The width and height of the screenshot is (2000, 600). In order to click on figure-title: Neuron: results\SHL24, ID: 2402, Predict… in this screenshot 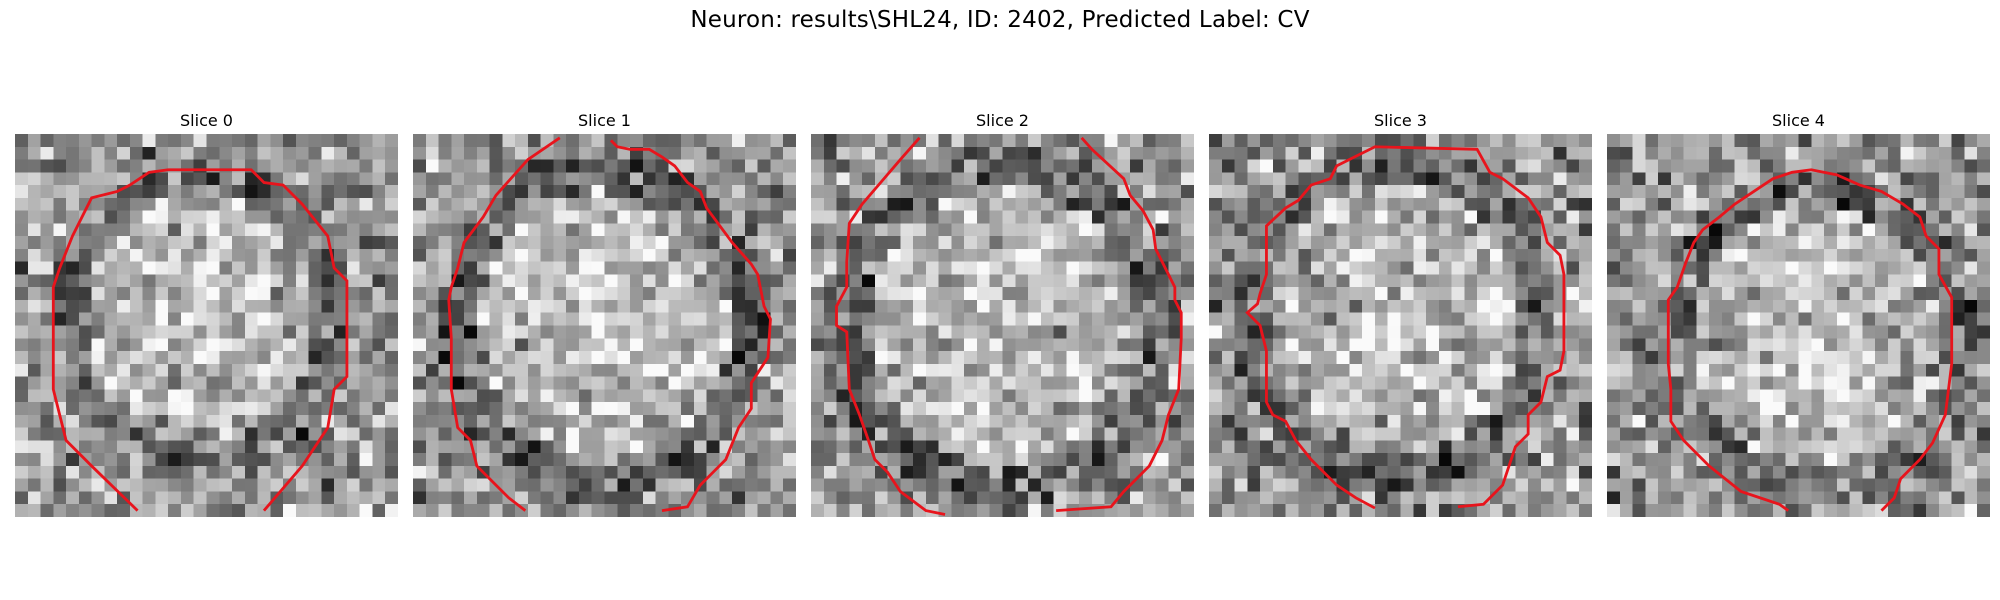, I will do `click(1000, 20)`.